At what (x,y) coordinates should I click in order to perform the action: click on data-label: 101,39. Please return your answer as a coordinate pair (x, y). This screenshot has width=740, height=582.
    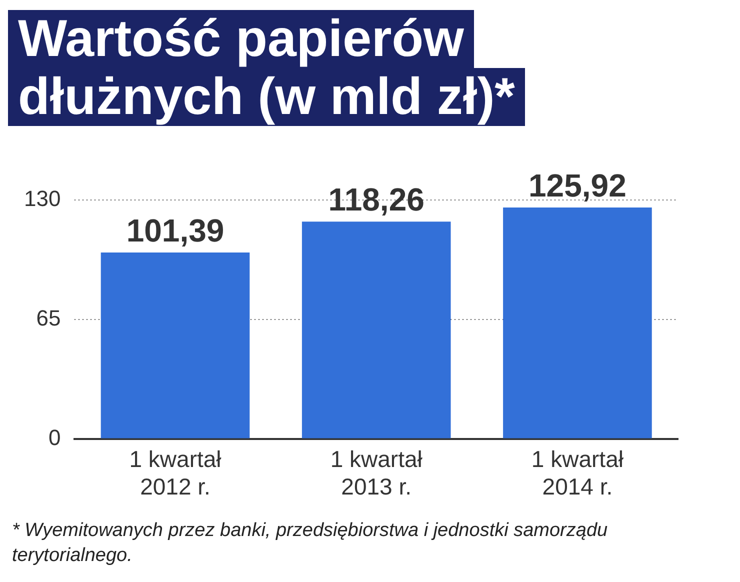
    Looking at the image, I should click on (175, 230).